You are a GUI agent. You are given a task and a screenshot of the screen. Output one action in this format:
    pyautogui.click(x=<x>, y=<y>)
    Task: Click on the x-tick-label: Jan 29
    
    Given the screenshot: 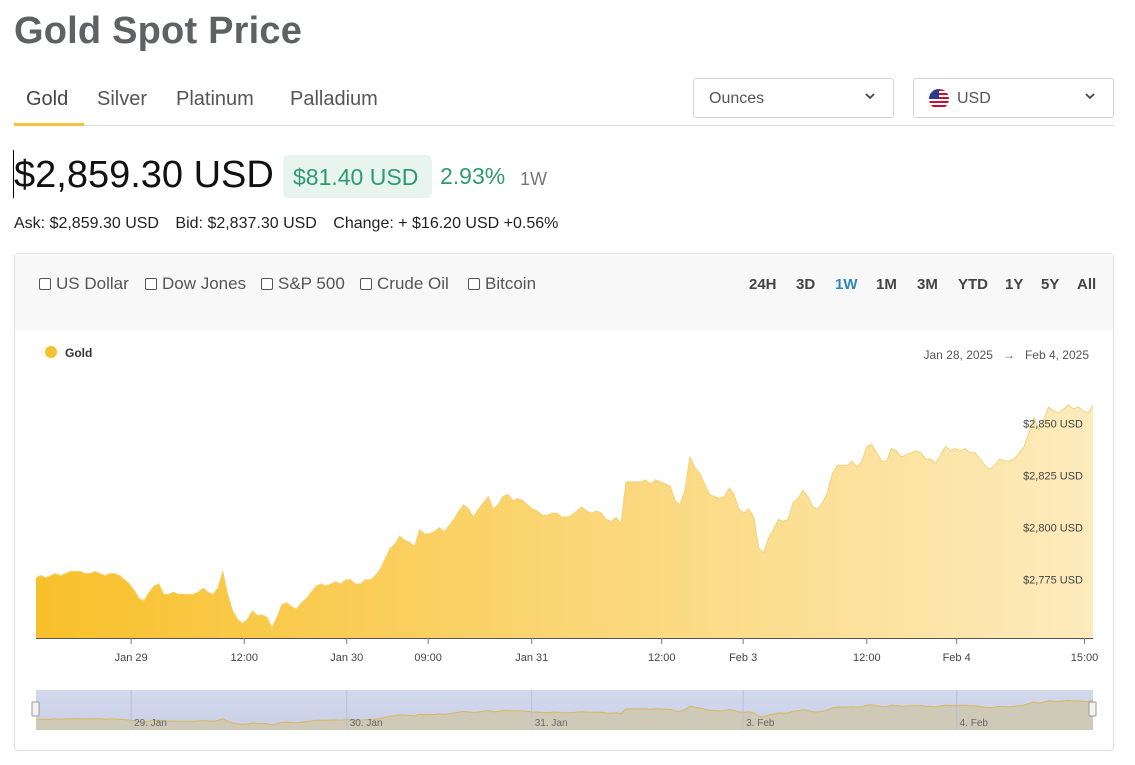 What is the action you would take?
    pyautogui.click(x=131, y=658)
    